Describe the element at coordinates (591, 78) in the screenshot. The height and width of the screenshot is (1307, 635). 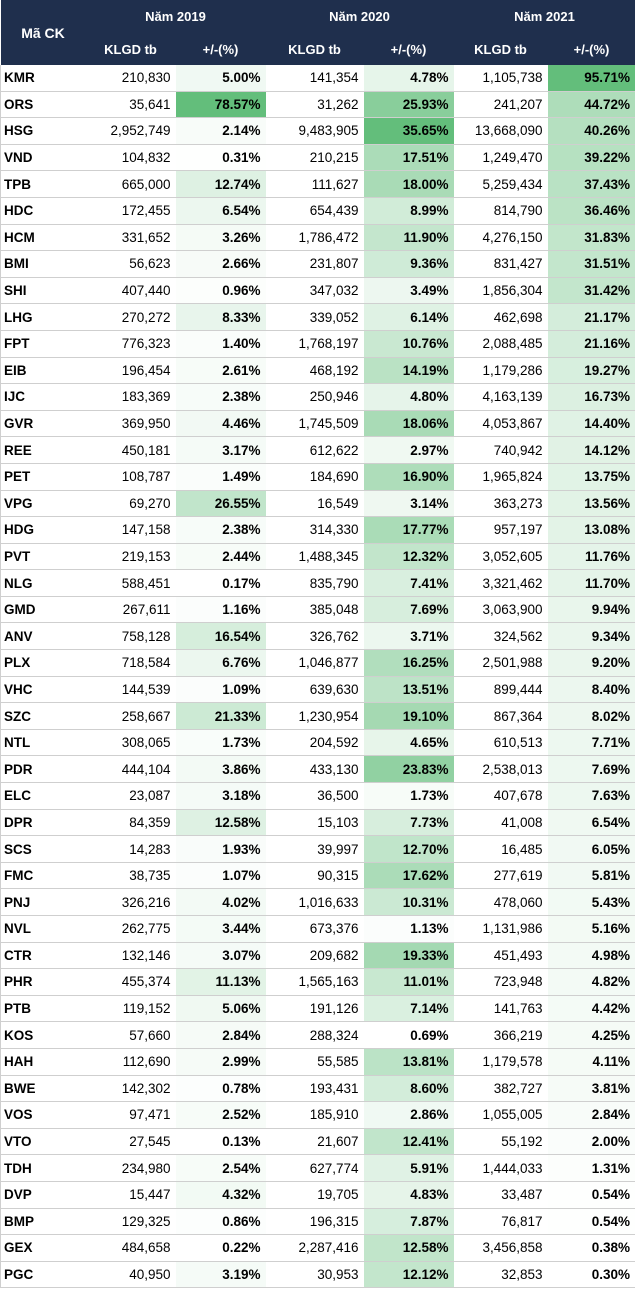
I see `change-2021-cell: 95.71%` at that location.